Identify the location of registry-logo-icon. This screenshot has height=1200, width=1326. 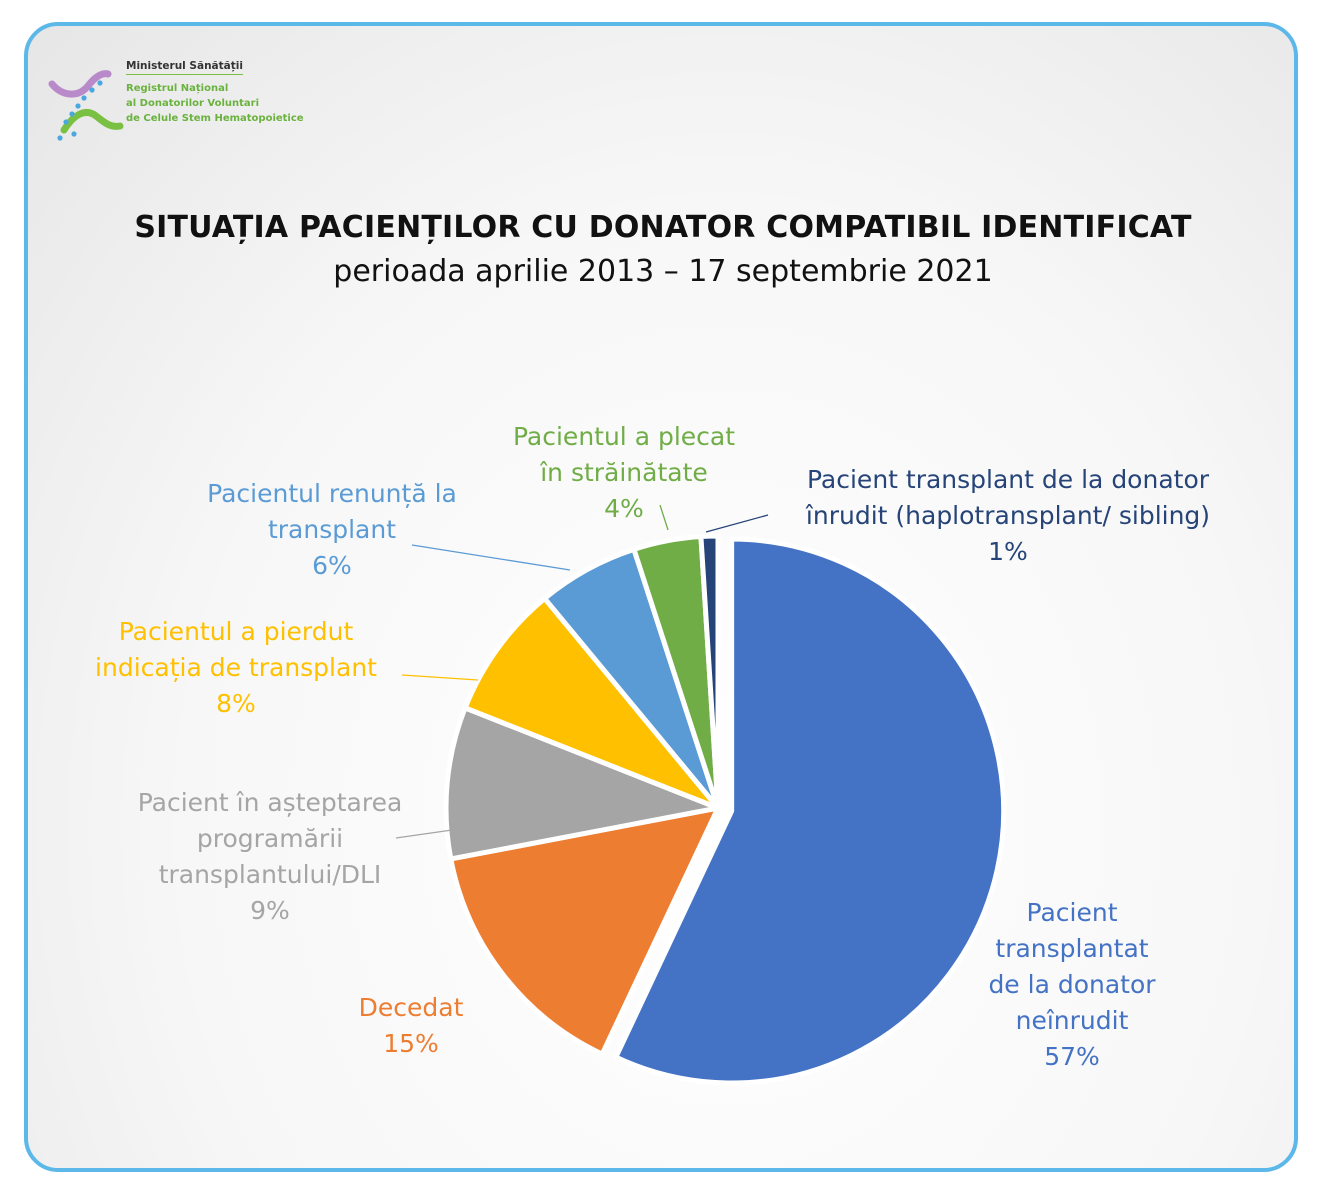
(86, 105).